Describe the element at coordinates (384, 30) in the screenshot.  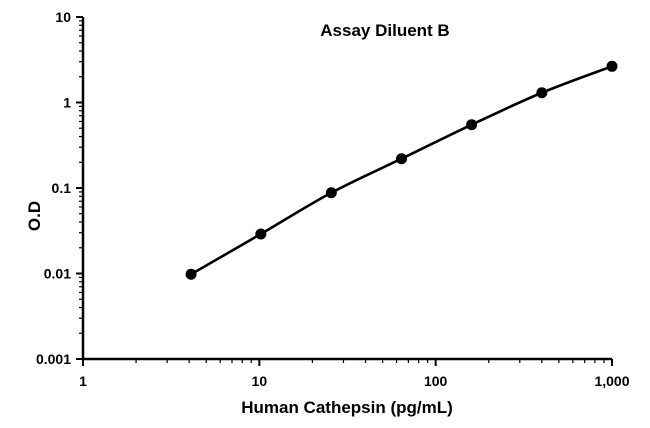
I see `chart-title: Assay Diluent B` at that location.